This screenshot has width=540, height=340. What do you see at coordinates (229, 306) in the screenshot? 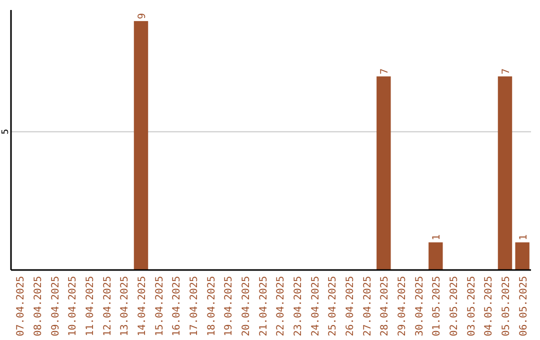
I see `x-tick-label: 19.04.2025` at bounding box center [229, 306].